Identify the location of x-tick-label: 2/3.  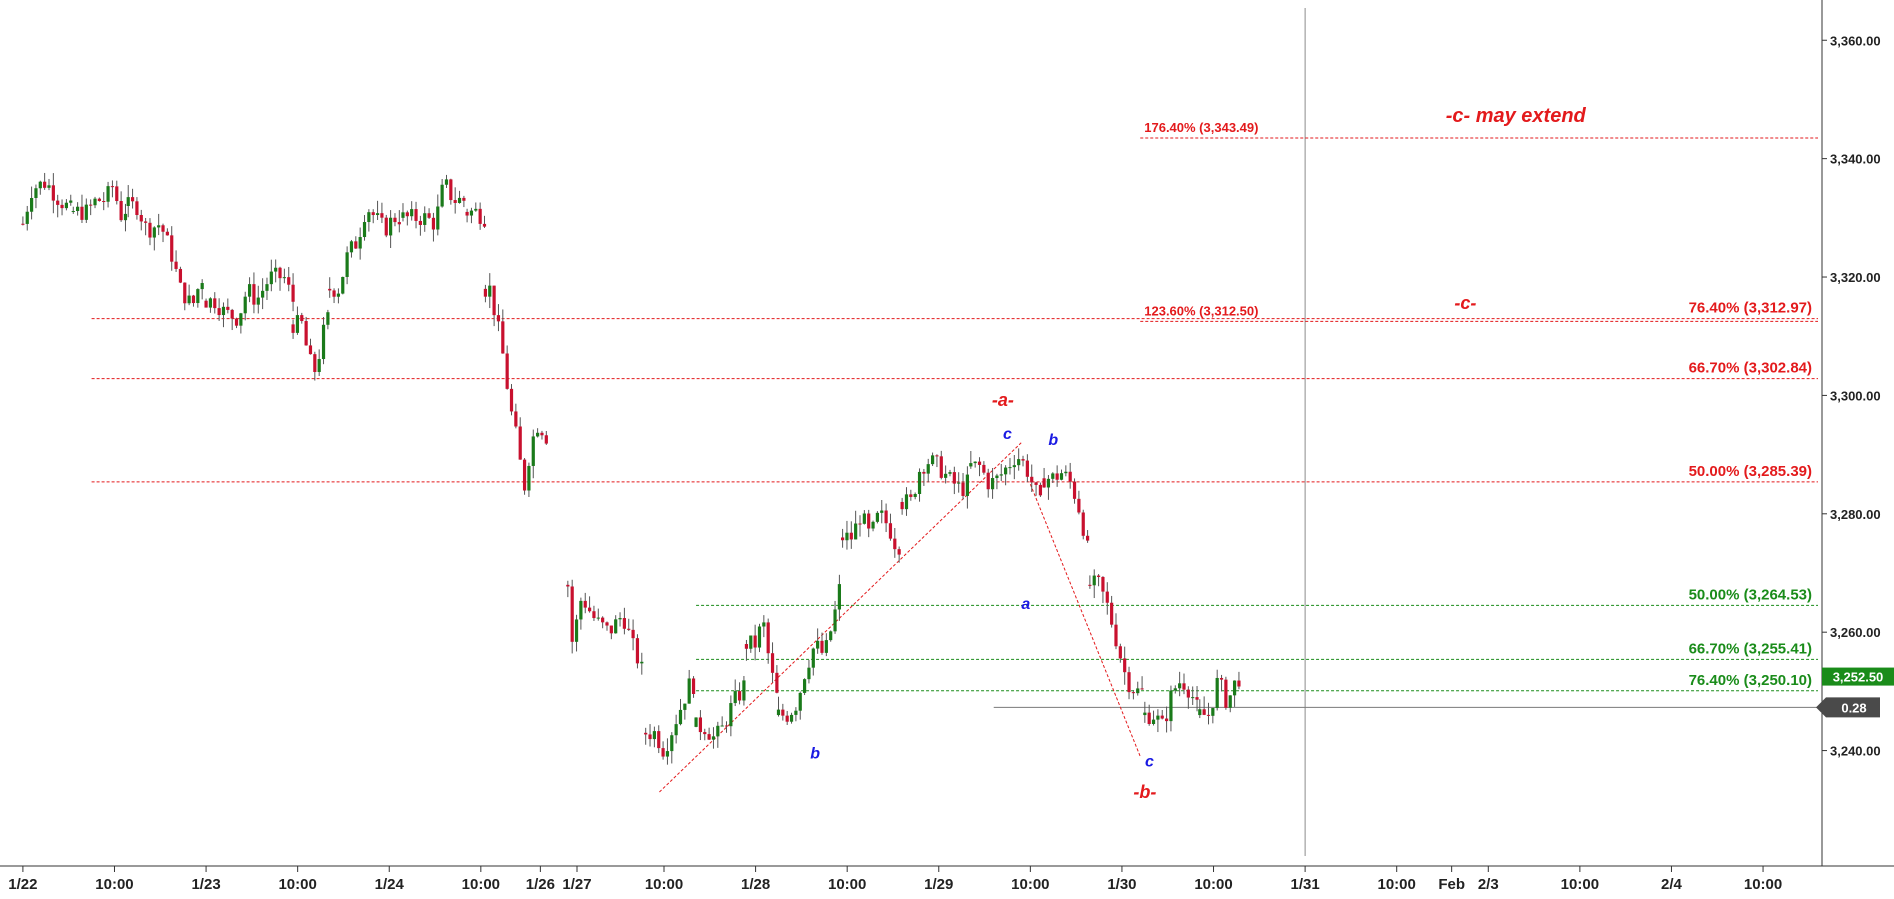
(1488, 884).